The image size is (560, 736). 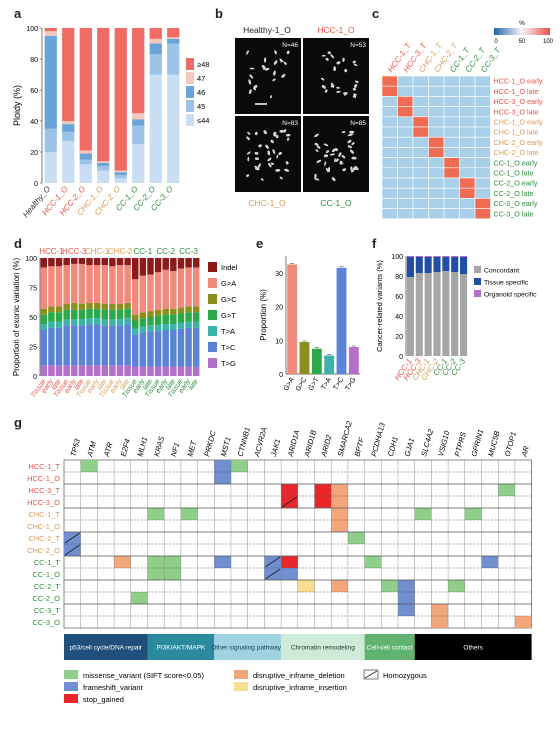 I want to click on sample-label: CC-3_T, so click(x=47, y=610).